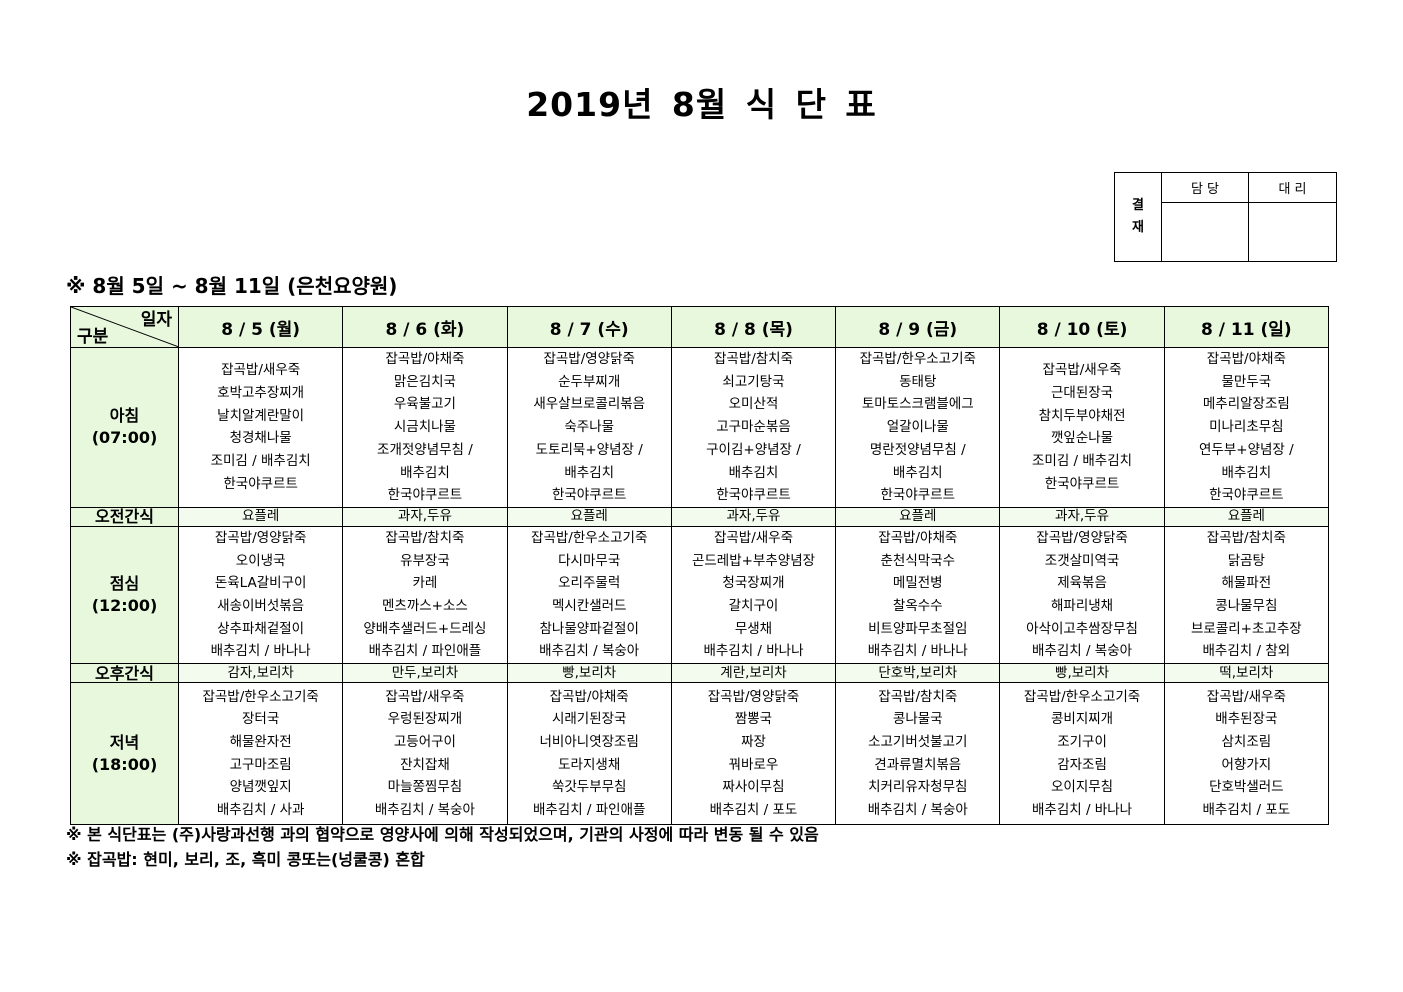  I want to click on menu-item: 쇠고기탕국, so click(753, 381).